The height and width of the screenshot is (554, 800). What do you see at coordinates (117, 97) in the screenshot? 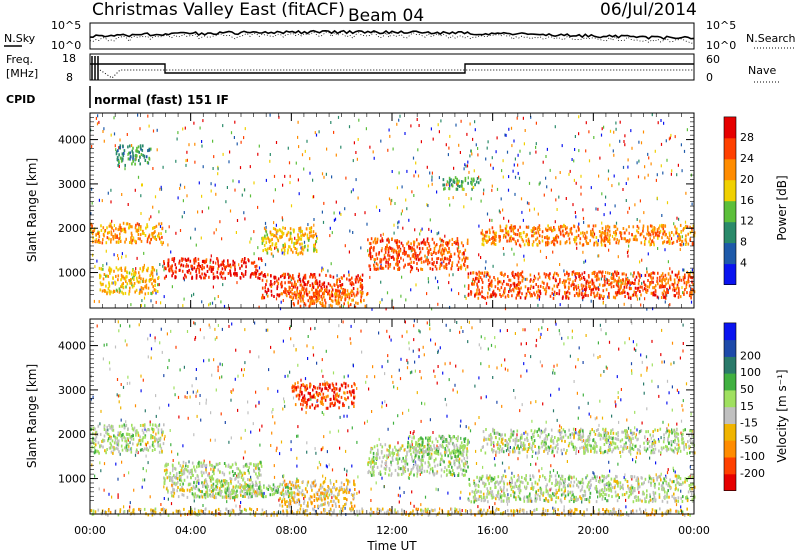
I see `cpid-strip: CPID normal (fast) 151 IF` at bounding box center [117, 97].